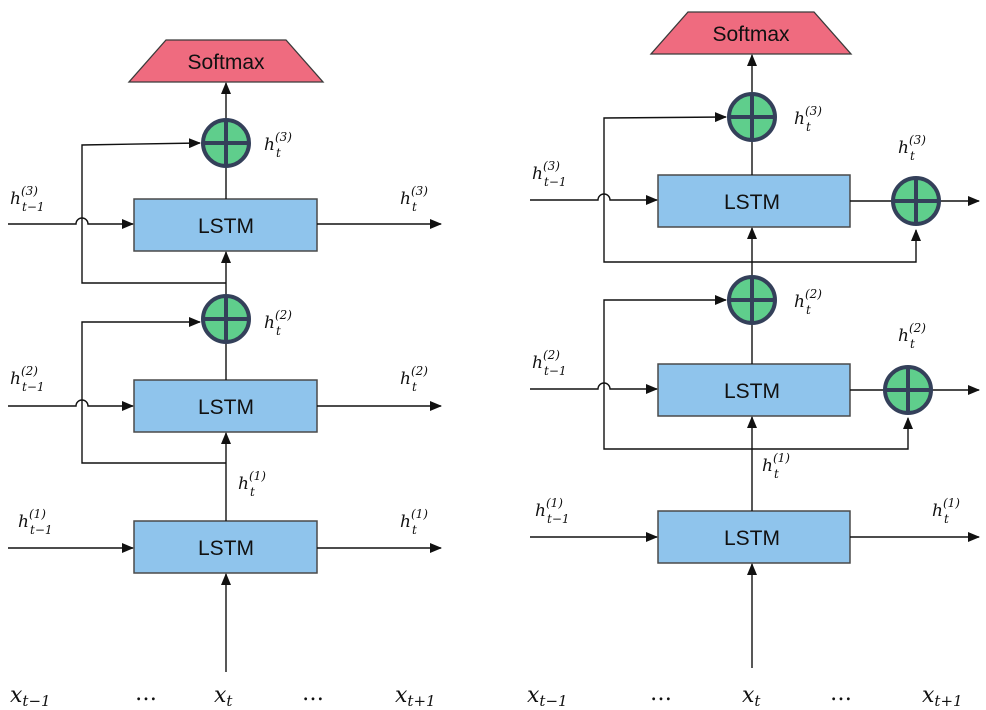 The image size is (986, 710). I want to click on lstm-box-layer1, so click(225, 547).